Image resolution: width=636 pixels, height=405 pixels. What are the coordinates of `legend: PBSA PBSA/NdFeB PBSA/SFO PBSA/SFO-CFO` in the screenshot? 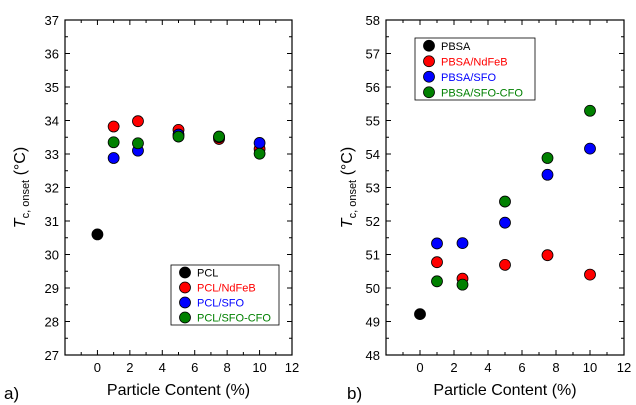 It's located at (475, 69).